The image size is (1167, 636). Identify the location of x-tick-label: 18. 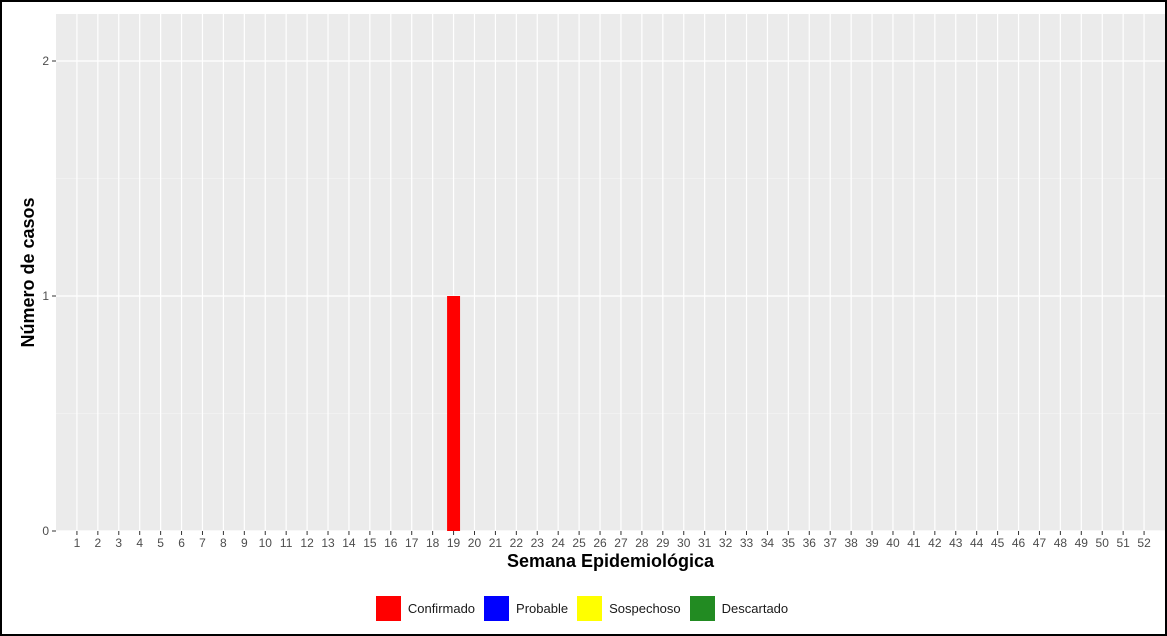
(433, 543).